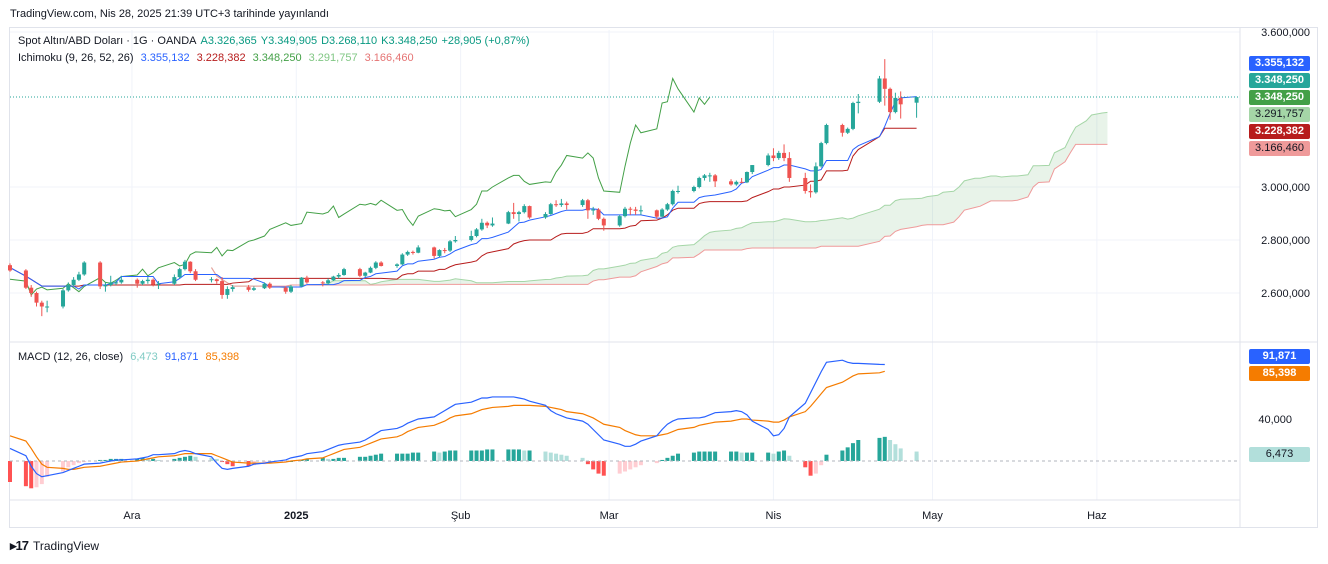  I want to click on ichimoku-label: Ichimoku (9, 26, 52, 26), so click(76, 58).